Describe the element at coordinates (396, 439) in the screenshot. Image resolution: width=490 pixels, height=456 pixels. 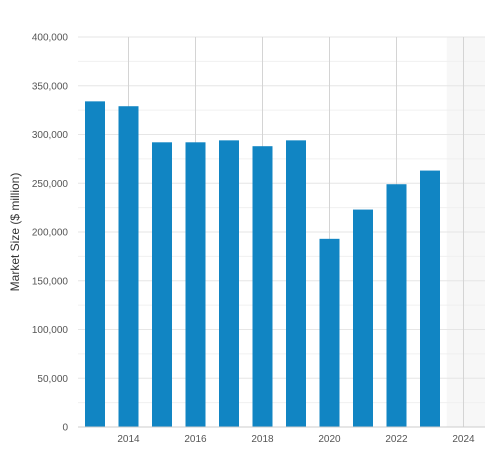
I see `x-tick-label: 2022` at that location.